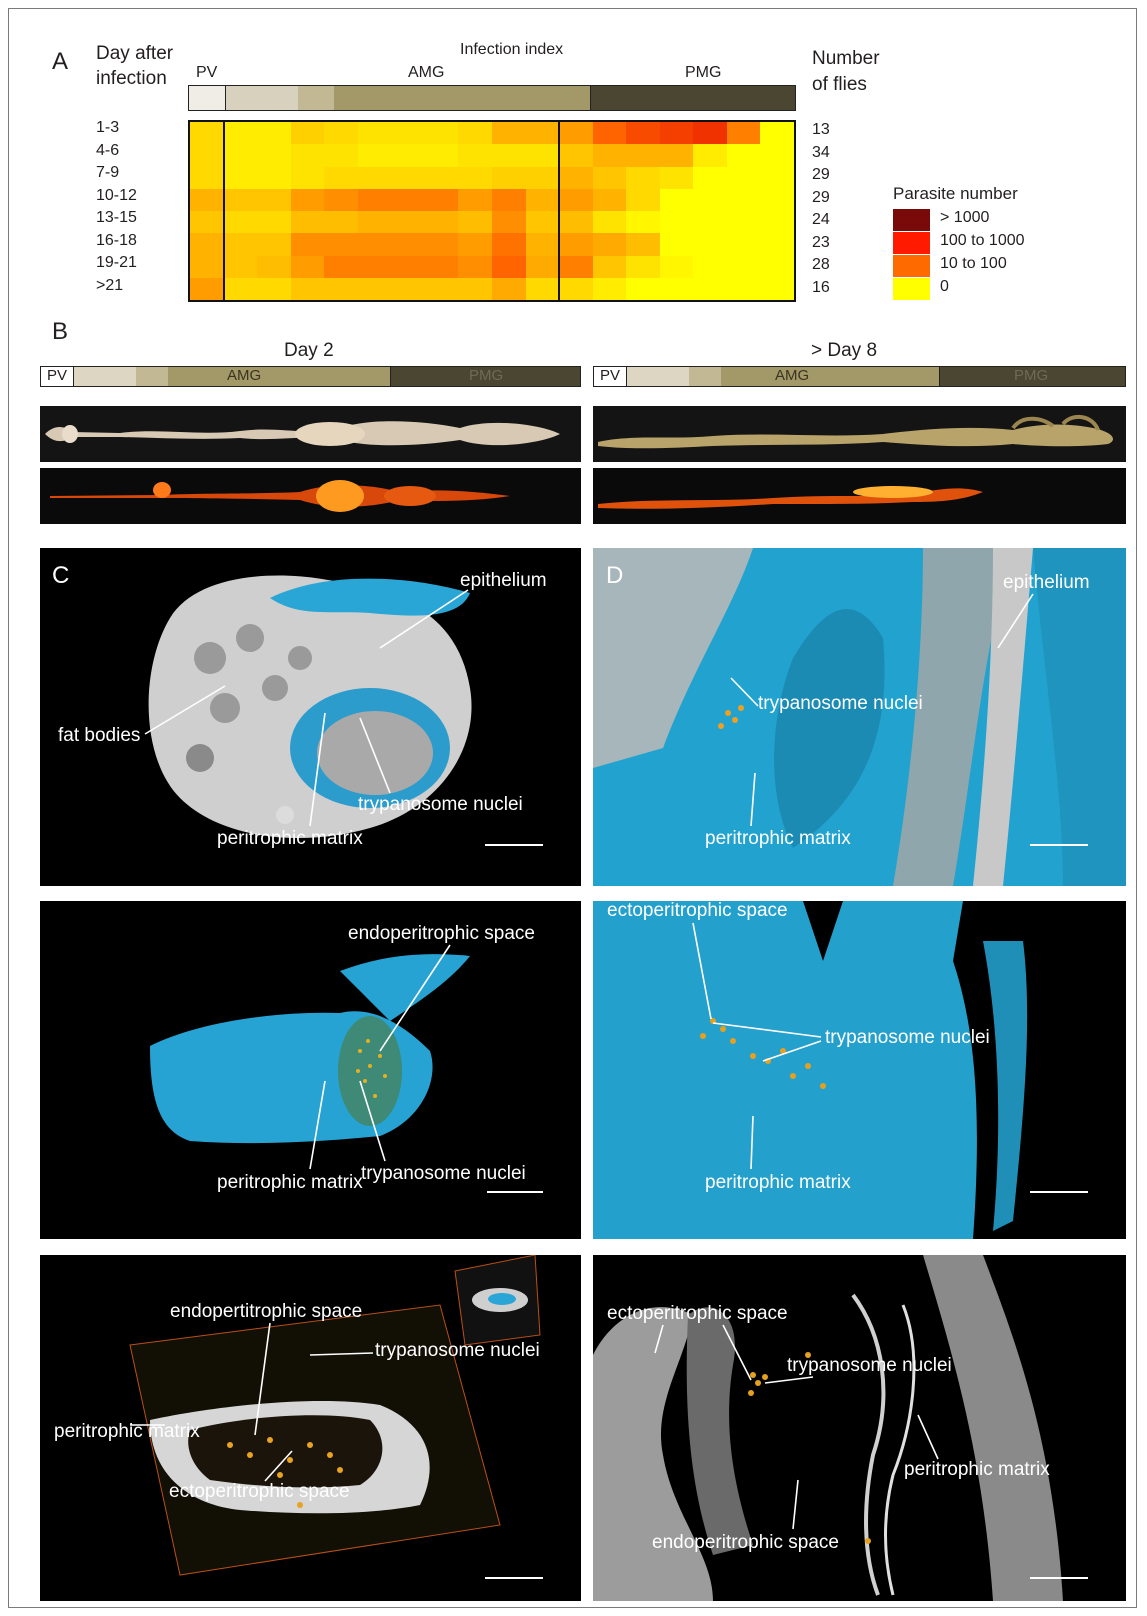  What do you see at coordinates (492, 98) in the screenshot?
I see `gut-region-bar-a` at bounding box center [492, 98].